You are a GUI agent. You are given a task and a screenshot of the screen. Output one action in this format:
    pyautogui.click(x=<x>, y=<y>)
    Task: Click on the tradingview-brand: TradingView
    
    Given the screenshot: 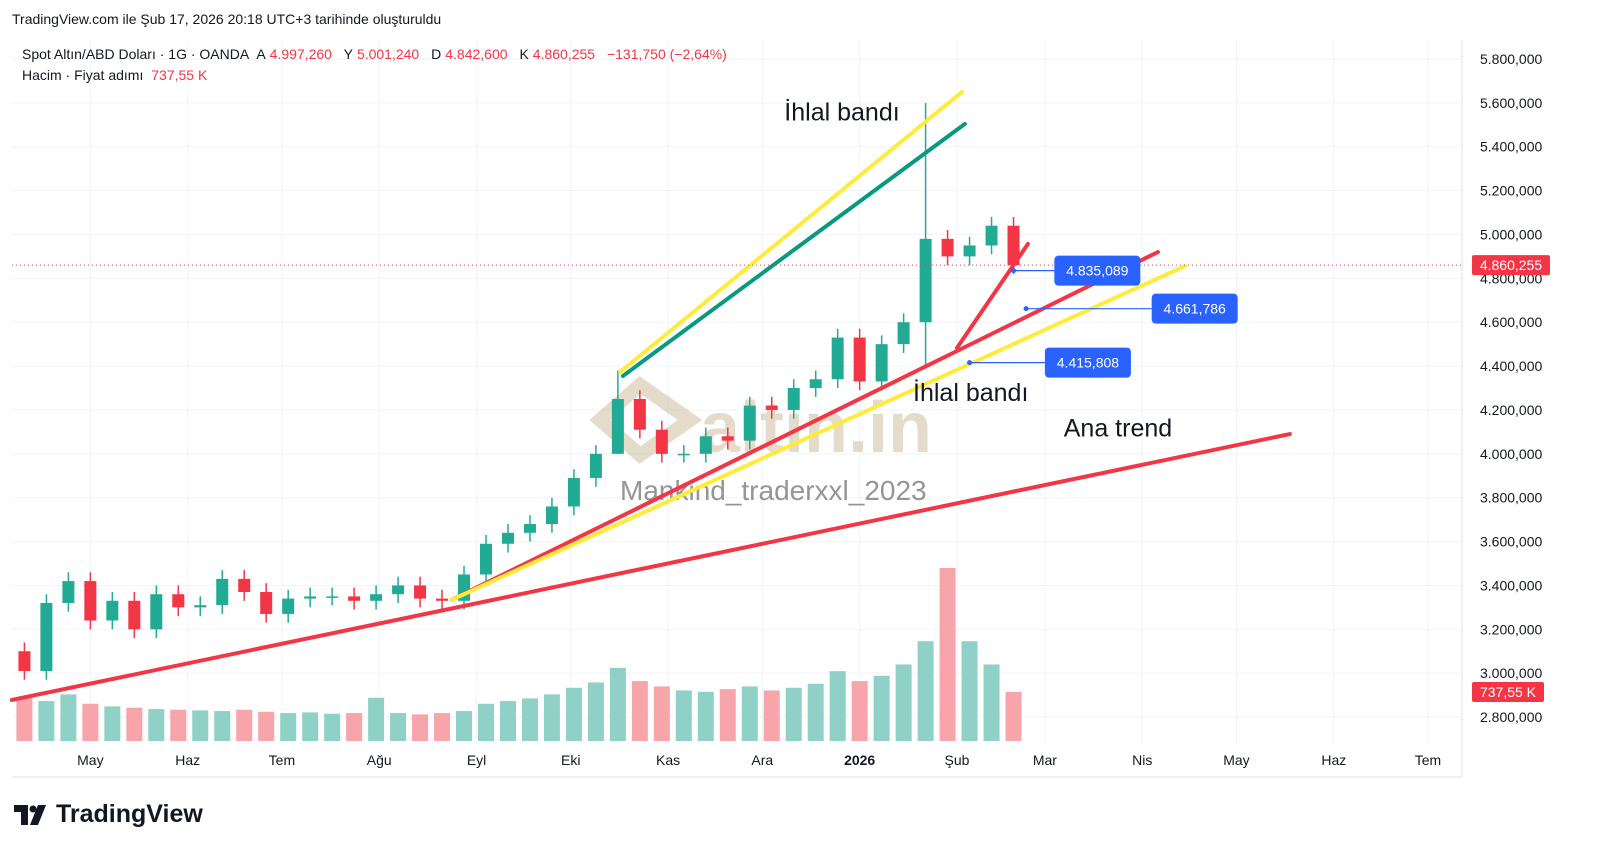 What is the action you would take?
    pyautogui.click(x=129, y=814)
    